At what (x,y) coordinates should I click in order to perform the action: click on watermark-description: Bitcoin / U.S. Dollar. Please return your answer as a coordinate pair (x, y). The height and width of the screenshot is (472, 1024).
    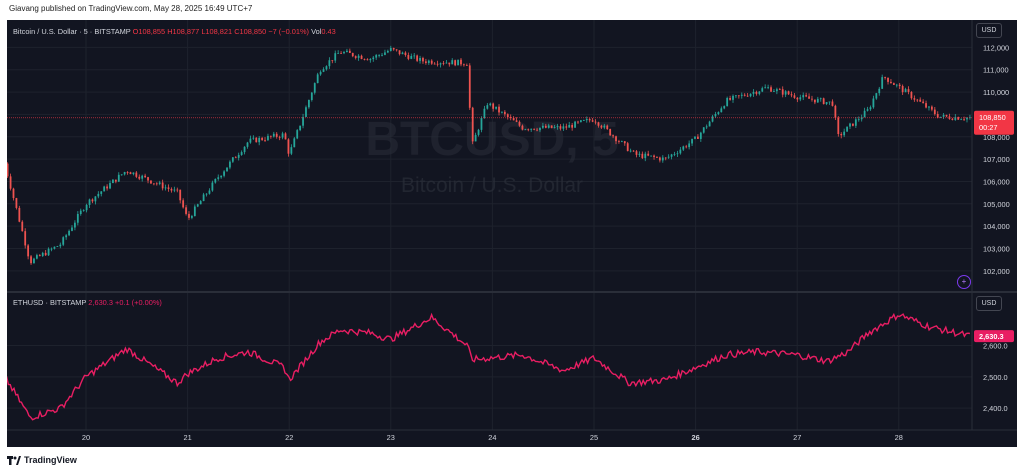
    Looking at the image, I should click on (492, 185).